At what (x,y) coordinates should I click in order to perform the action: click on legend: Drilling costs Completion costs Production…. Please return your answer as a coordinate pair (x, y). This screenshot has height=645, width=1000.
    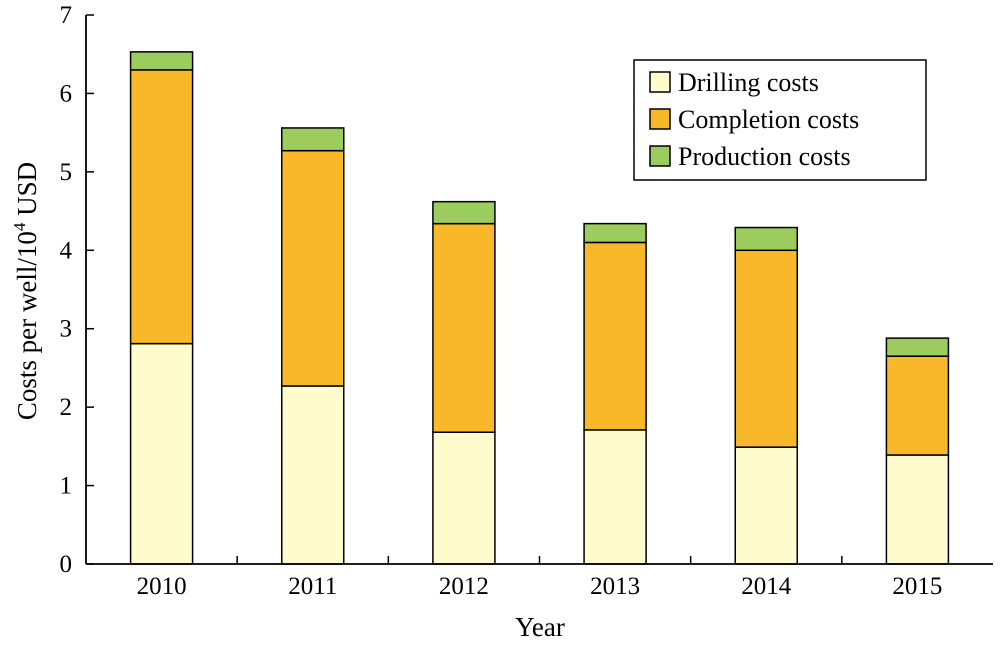
    Looking at the image, I should click on (780, 120).